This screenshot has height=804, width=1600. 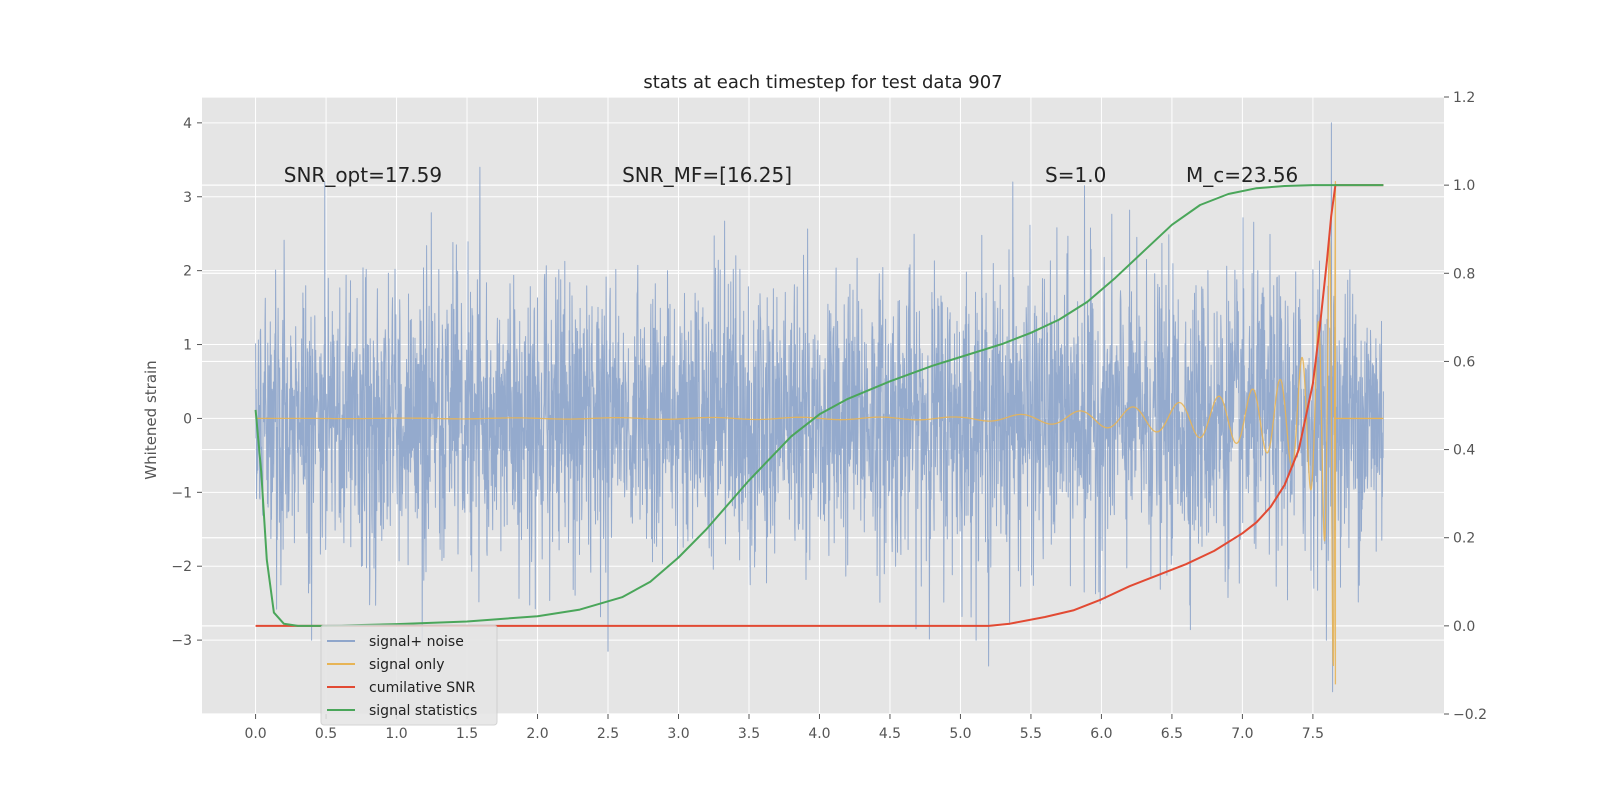 I want to click on x-tick-label: 6.5, so click(x=1172, y=734).